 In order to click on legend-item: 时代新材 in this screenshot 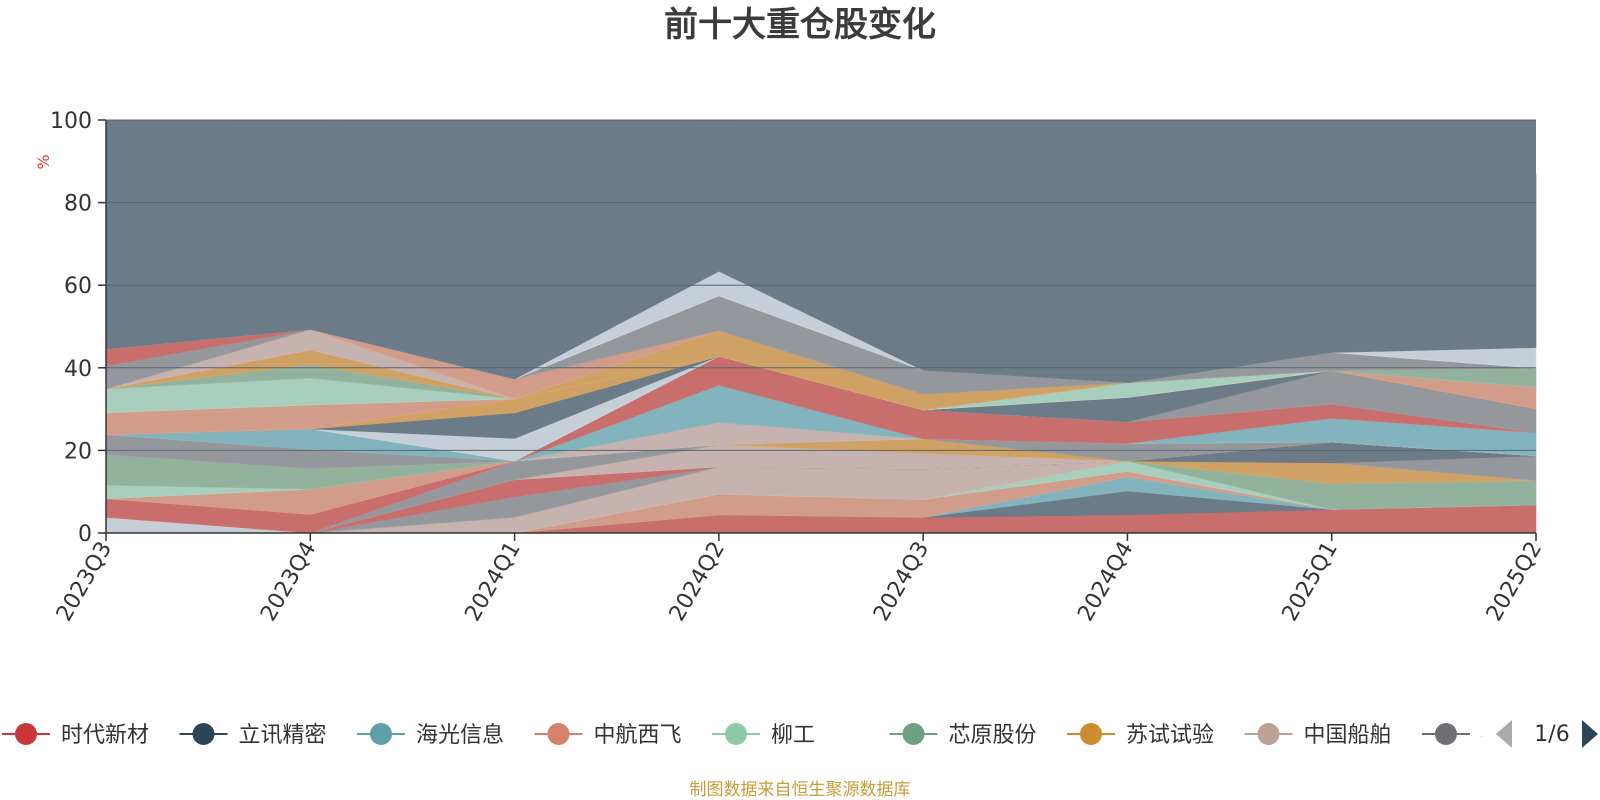, I will do `click(75, 735)`.